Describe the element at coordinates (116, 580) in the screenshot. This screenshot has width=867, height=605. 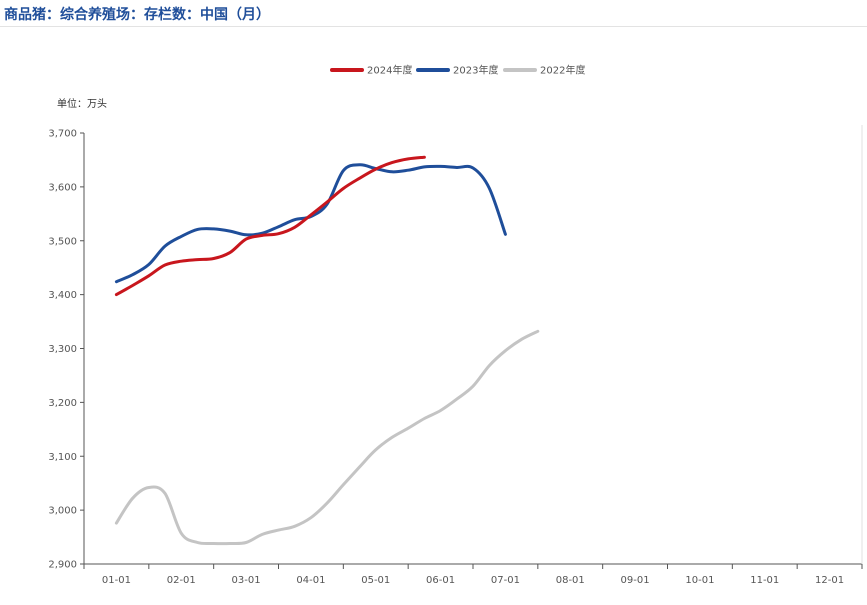
I see `x-tick-label: 01-01` at that location.